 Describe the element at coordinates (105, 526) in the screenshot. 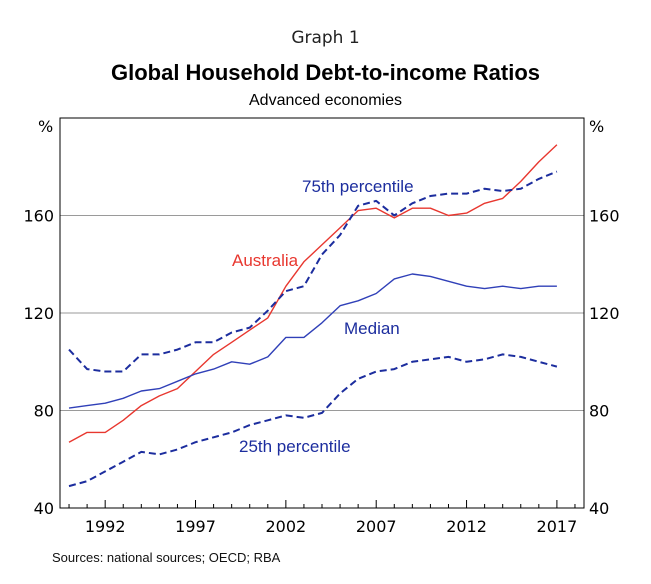

I see `x-tick-label: 1992` at that location.